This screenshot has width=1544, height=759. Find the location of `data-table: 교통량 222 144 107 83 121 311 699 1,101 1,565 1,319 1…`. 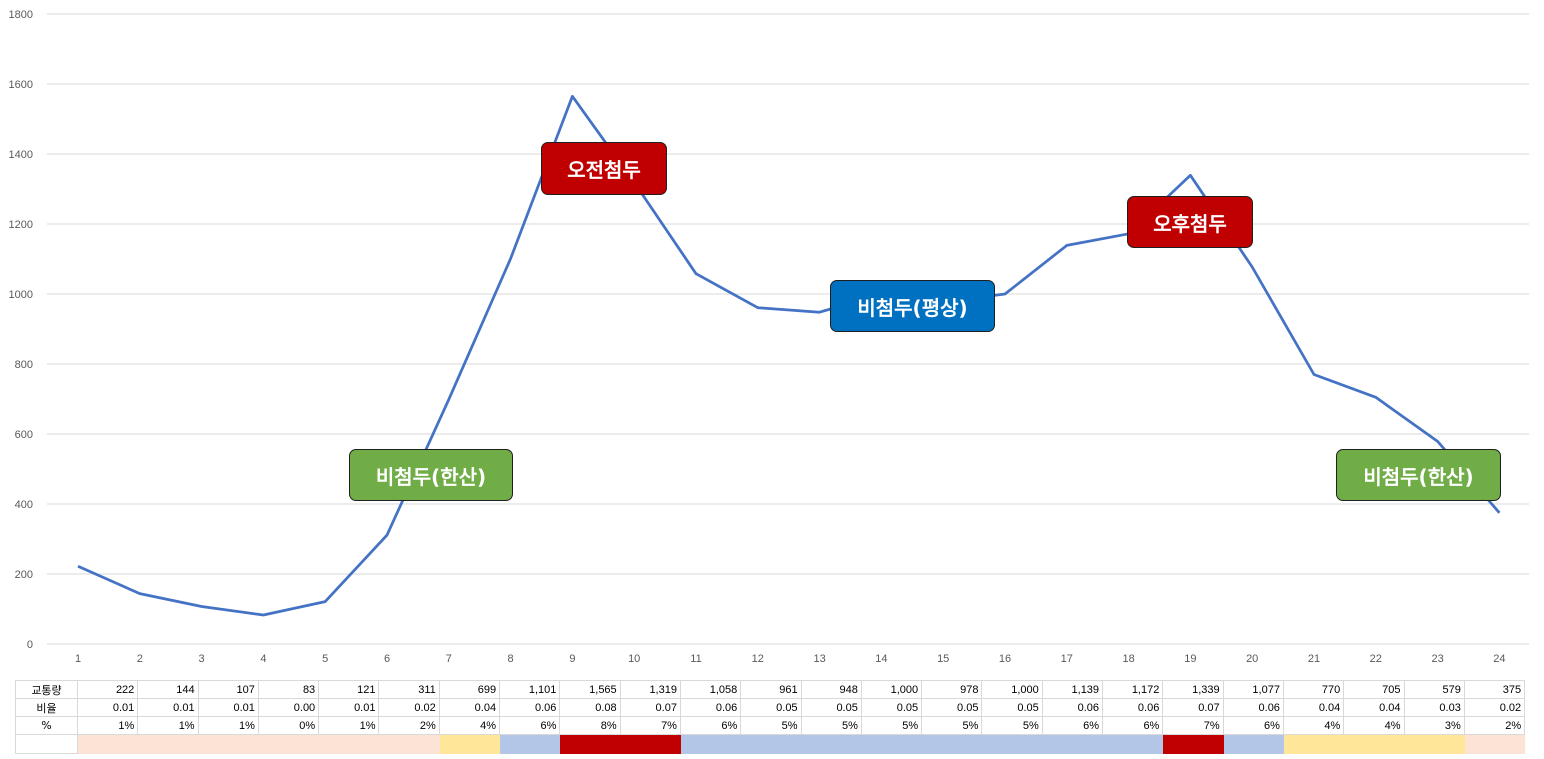

data-table: 교통량 222 144 107 83 121 311 699 1,101 1,565 1,319 1… is located at coordinates (770, 717).